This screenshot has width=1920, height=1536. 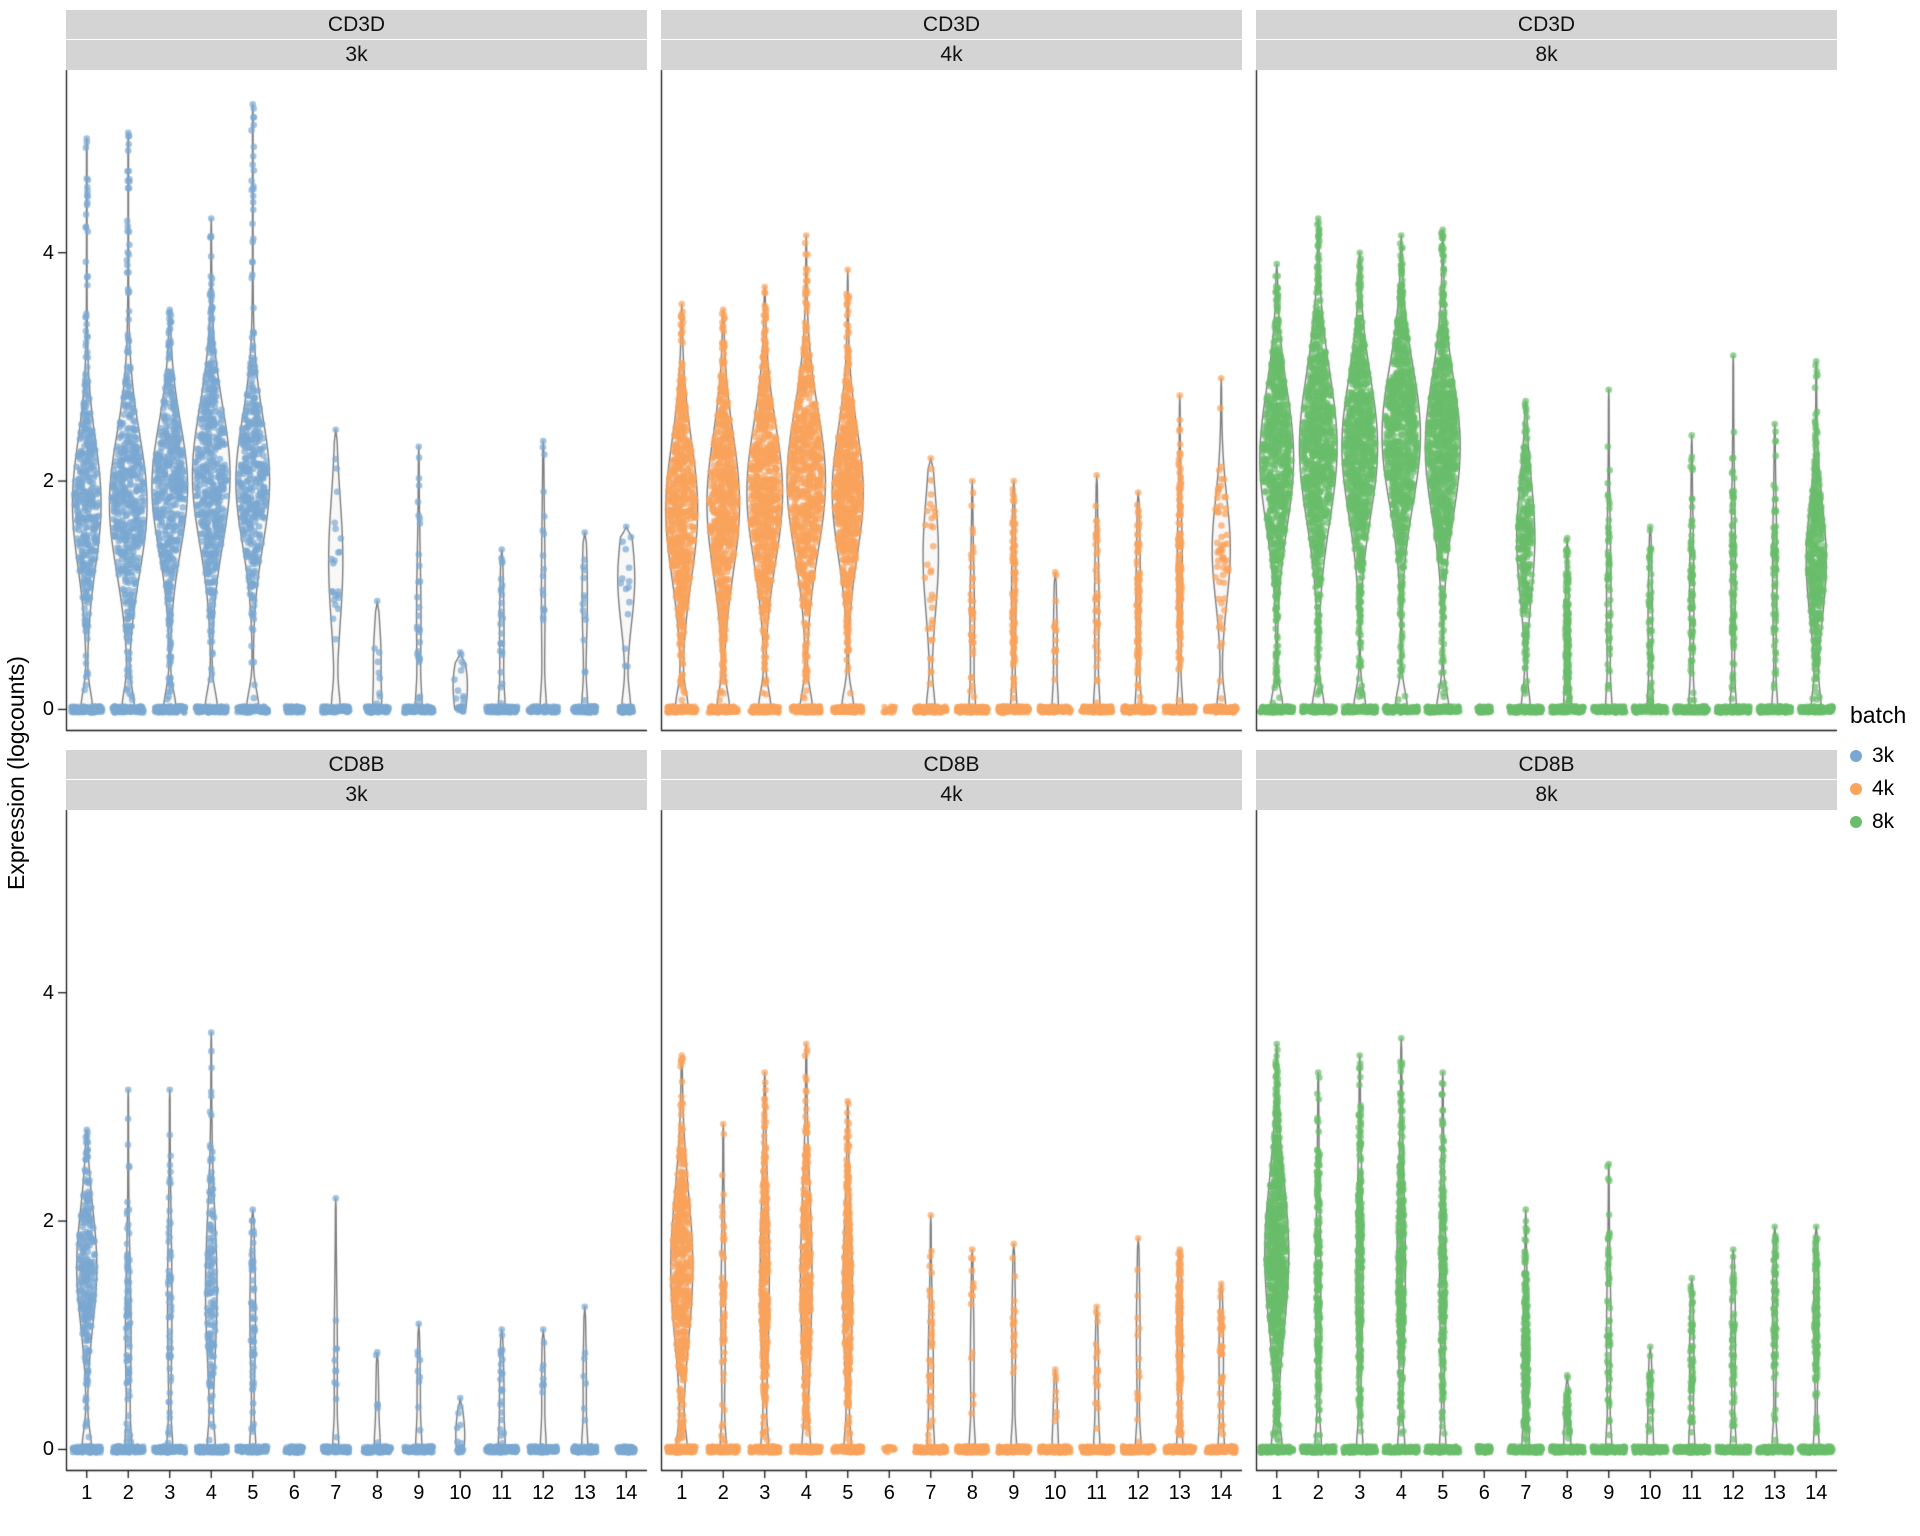 What do you see at coordinates (1856, 821) in the screenshot?
I see `legend-dot-8k-icon` at bounding box center [1856, 821].